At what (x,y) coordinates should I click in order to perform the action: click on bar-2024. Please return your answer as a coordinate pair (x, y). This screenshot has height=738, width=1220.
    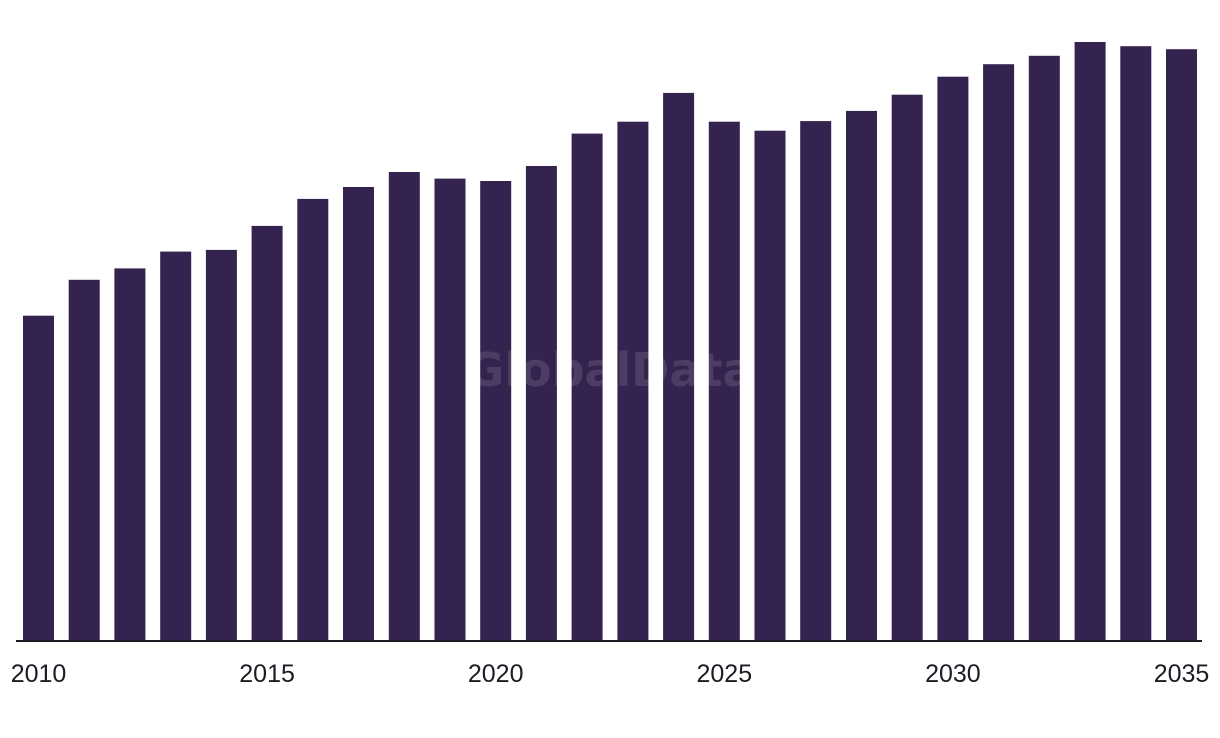
    Looking at the image, I should click on (679, 366).